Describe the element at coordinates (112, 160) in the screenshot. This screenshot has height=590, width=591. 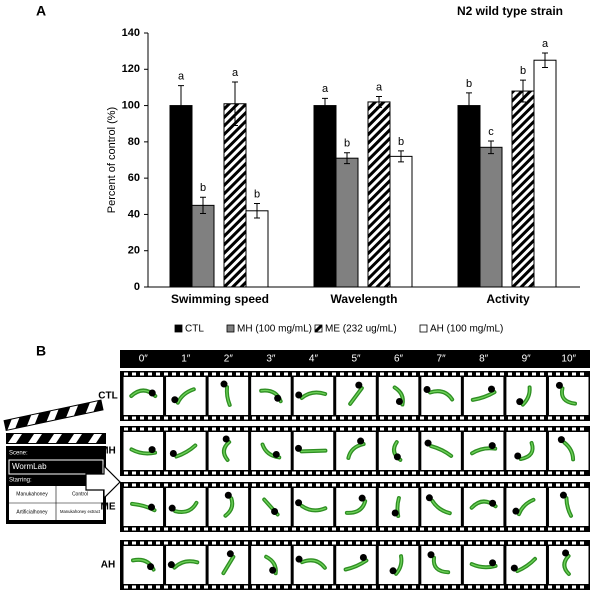
I see `y-axis-label: Percent of control (%)` at that location.